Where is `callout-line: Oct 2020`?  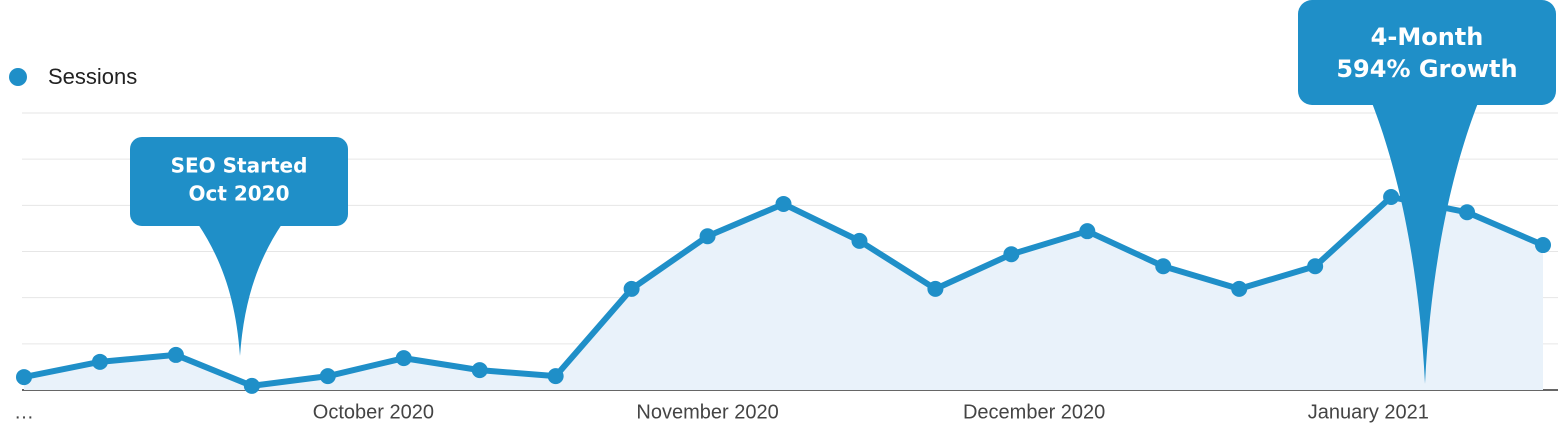 callout-line: Oct 2020 is located at coordinates (238, 194).